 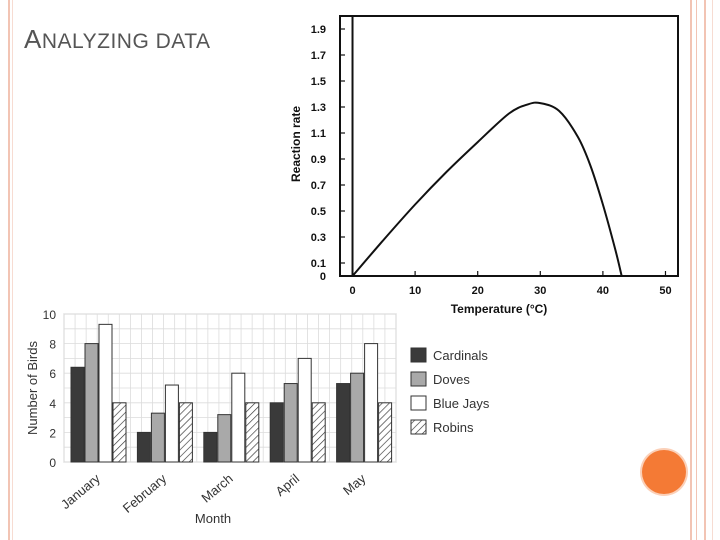 What do you see at coordinates (12, 270) in the screenshot?
I see `left-border-line-inner` at bounding box center [12, 270].